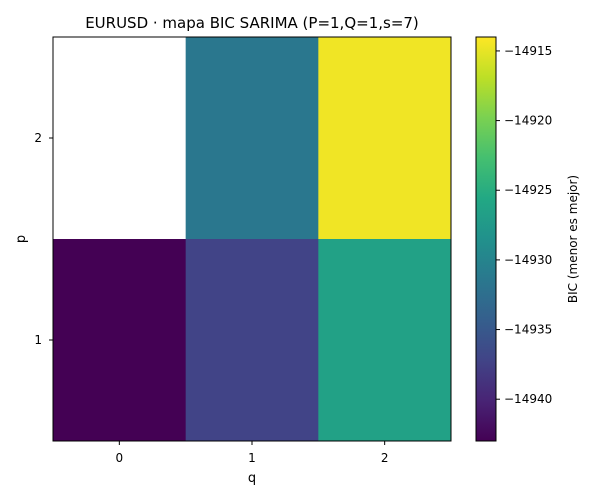  I want to click on heatmap-cell-p1-q1, so click(252, 340).